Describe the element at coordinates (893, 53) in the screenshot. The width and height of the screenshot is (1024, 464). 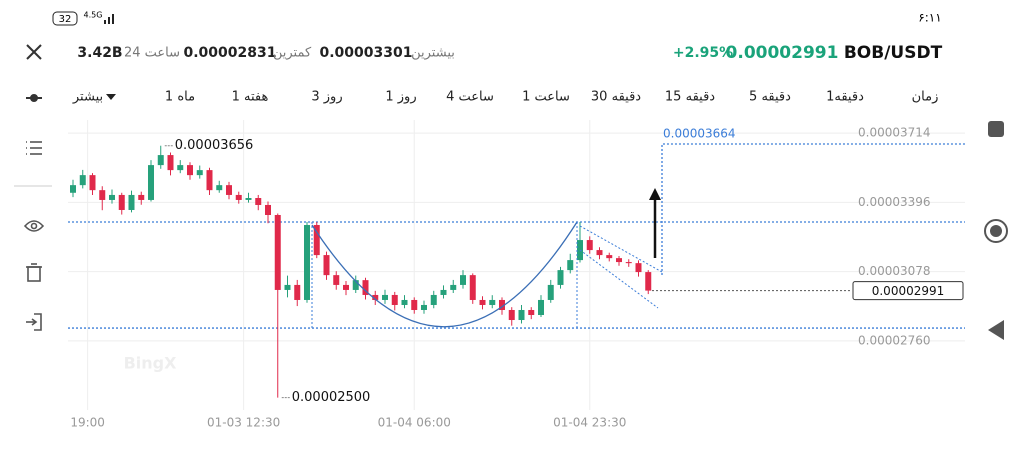
I see `pair-name: BOB/USDT` at that location.